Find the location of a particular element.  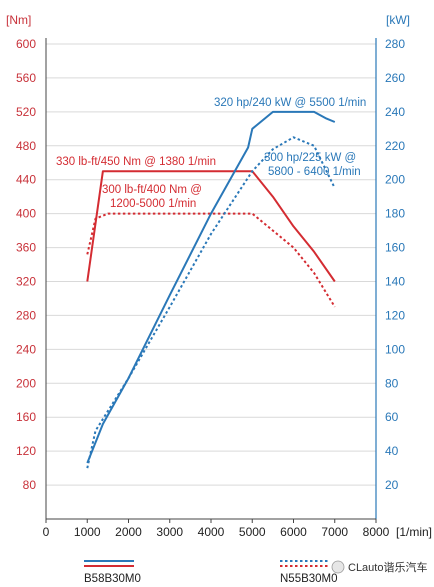

watermark-text: CLauto谐乐汽车 is located at coordinates (387, 567).